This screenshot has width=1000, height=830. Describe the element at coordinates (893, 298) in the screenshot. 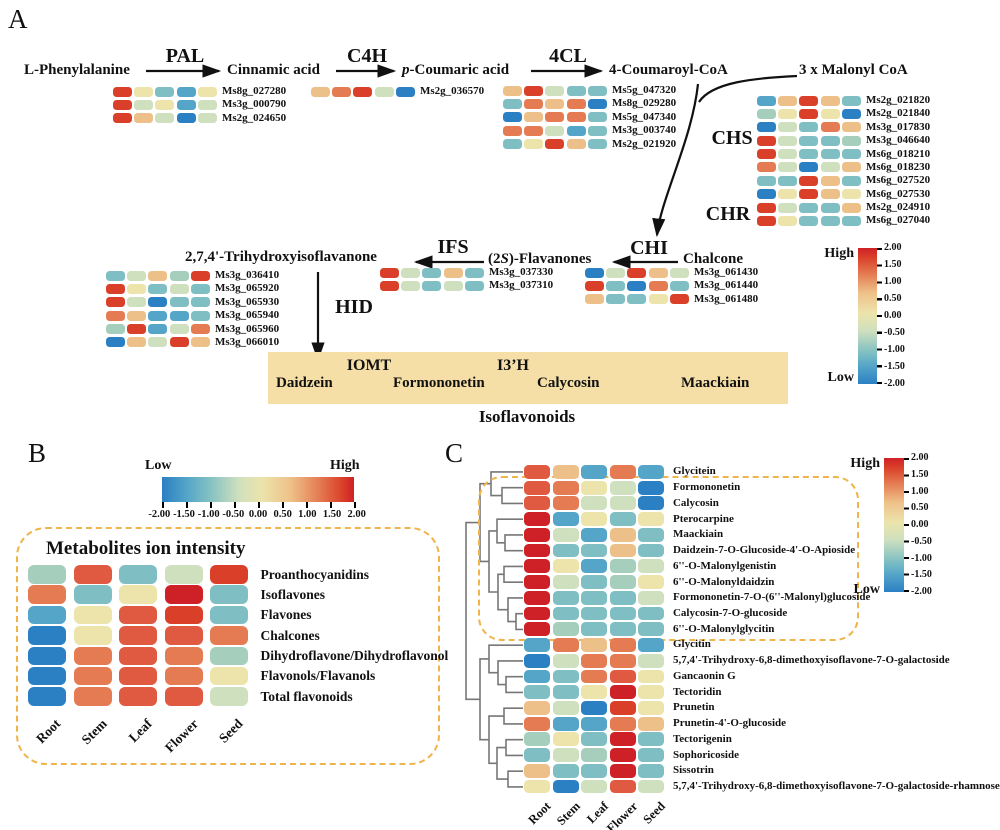

I see `colorbar-tick-label: 0.50` at that location.